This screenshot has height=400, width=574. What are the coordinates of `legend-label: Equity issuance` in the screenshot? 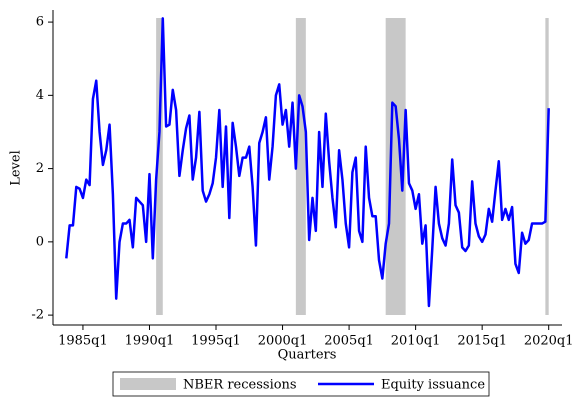 It's located at (433, 385).